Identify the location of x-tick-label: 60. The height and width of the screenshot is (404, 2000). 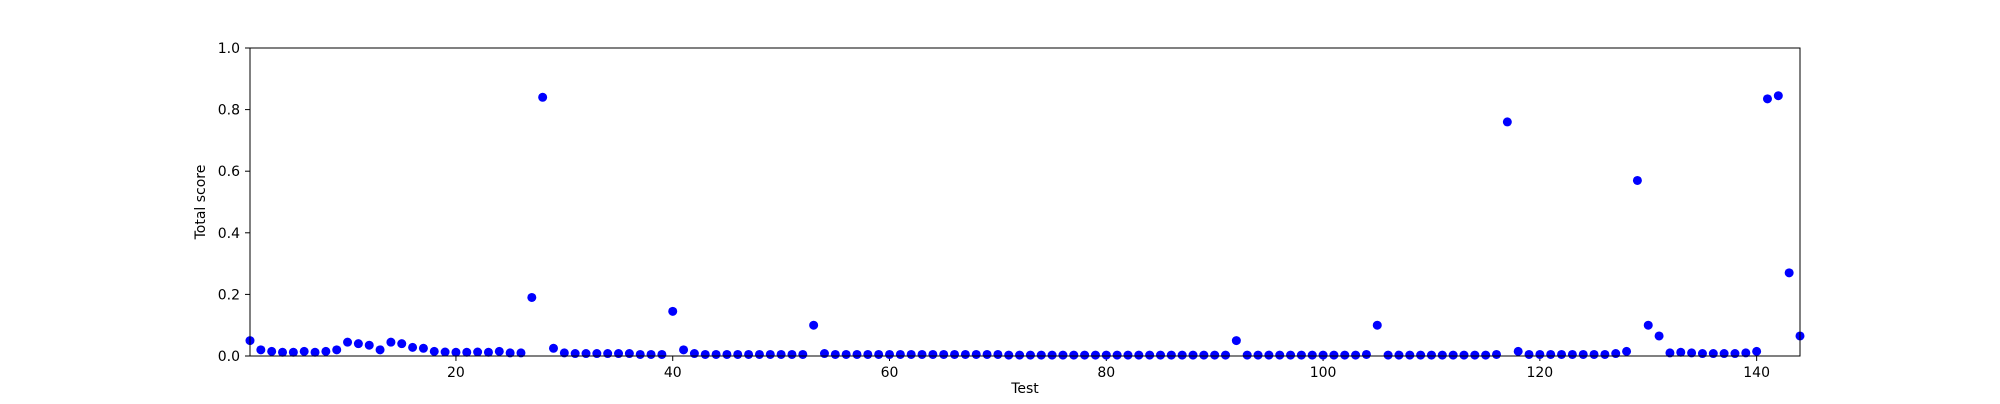
(890, 373).